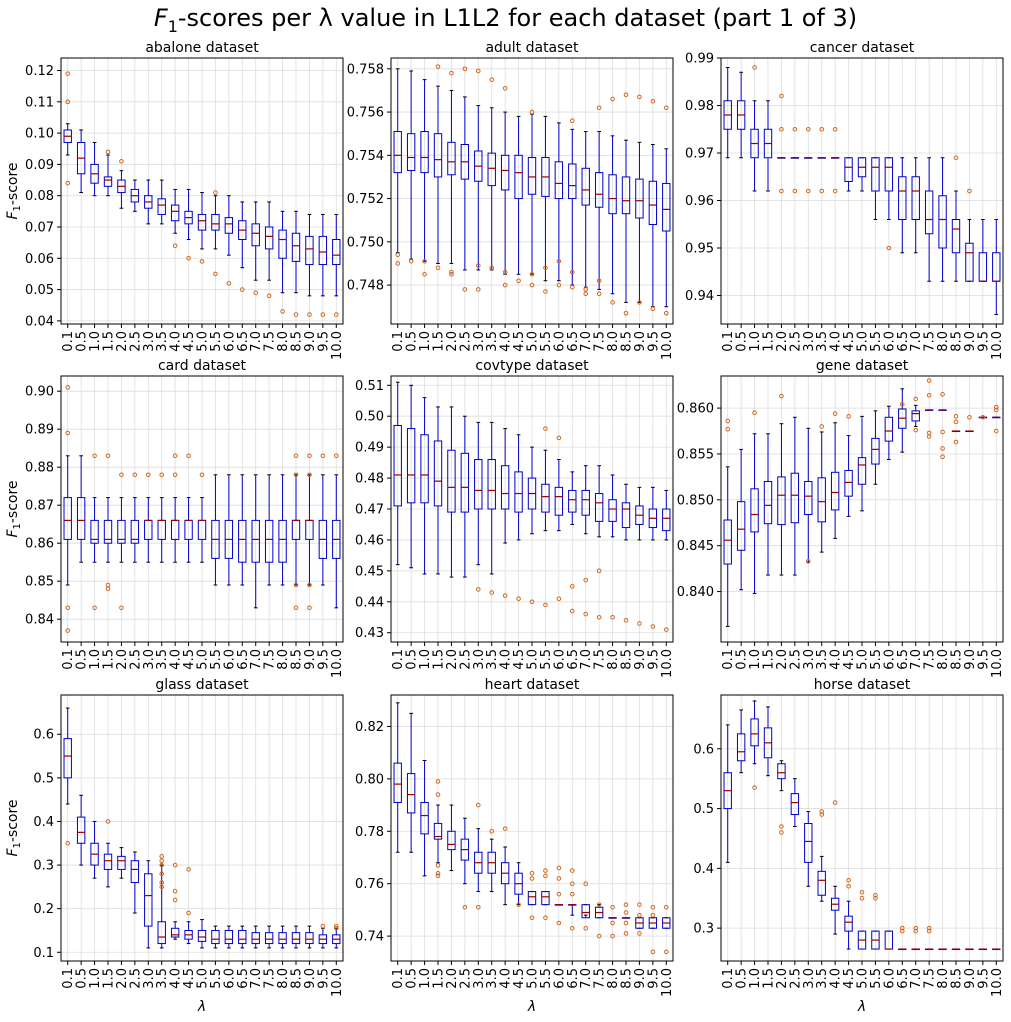 The height and width of the screenshot is (1022, 1011). What do you see at coordinates (479, 341) in the screenshot?
I see `x-tick-label: 3.0` at bounding box center [479, 341].